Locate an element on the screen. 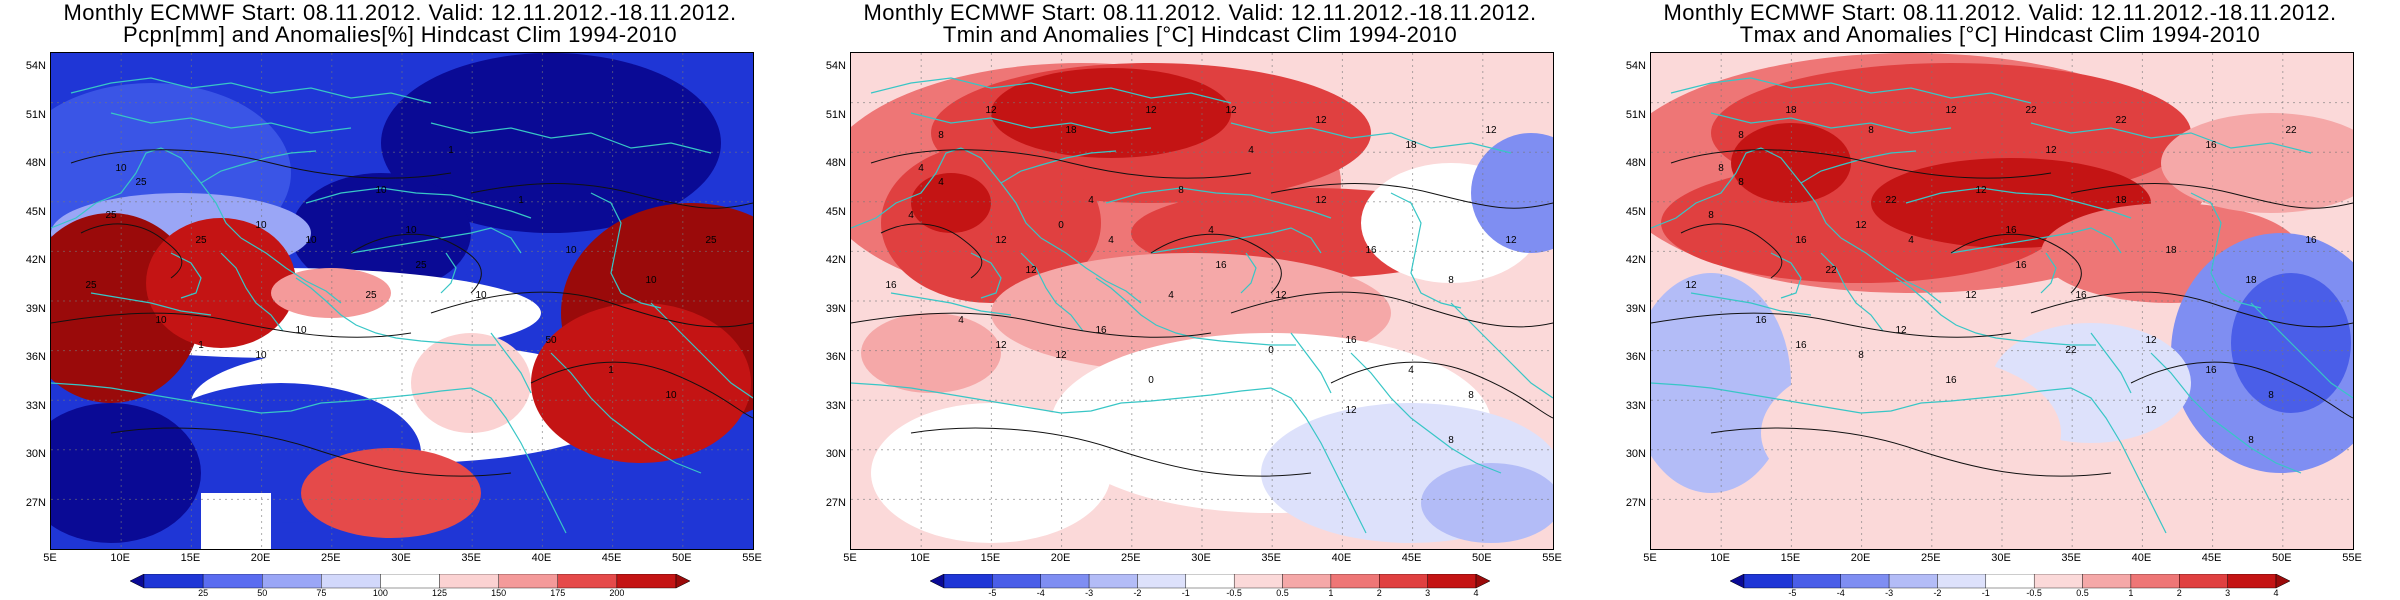  colorbar-label: 4 is located at coordinates (2275, 592).